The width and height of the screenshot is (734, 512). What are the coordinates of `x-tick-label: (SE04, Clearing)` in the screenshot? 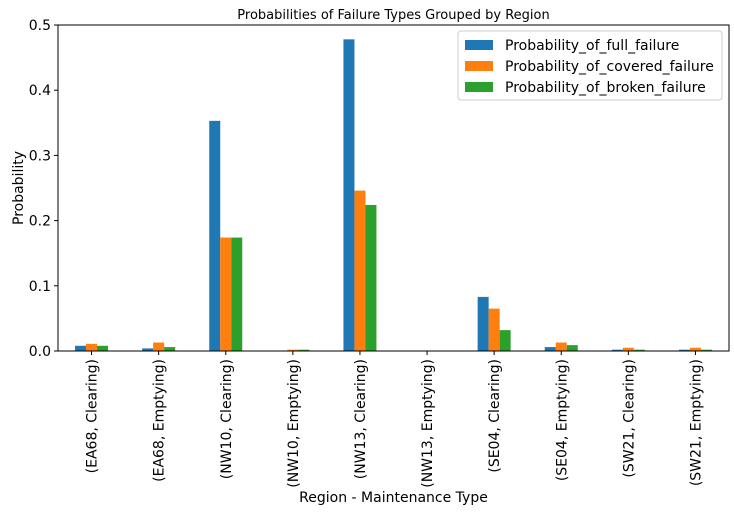 It's located at (495, 416).